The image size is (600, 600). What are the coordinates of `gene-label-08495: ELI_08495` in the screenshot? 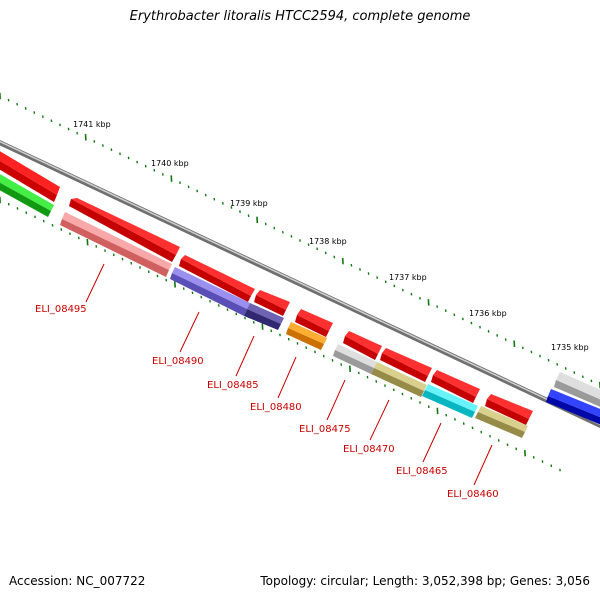 It's located at (61, 309).